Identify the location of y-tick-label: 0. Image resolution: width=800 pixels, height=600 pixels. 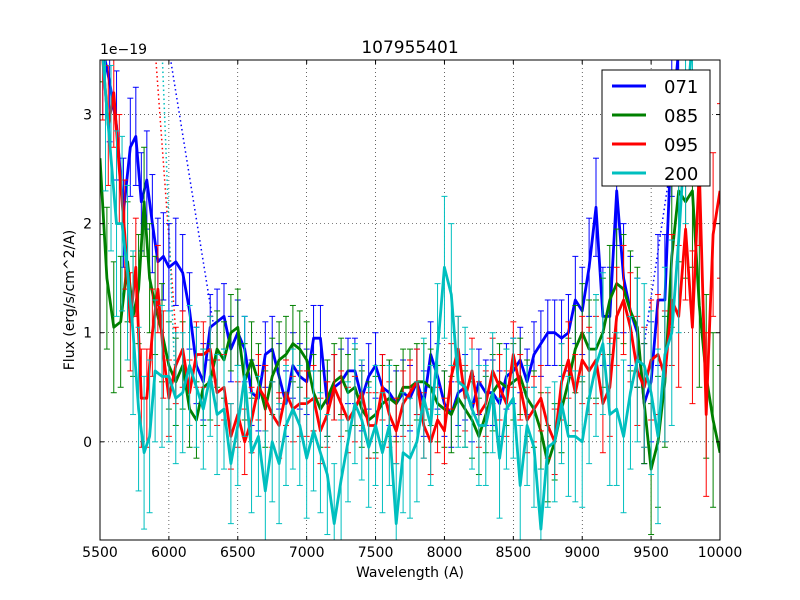
(87, 443).